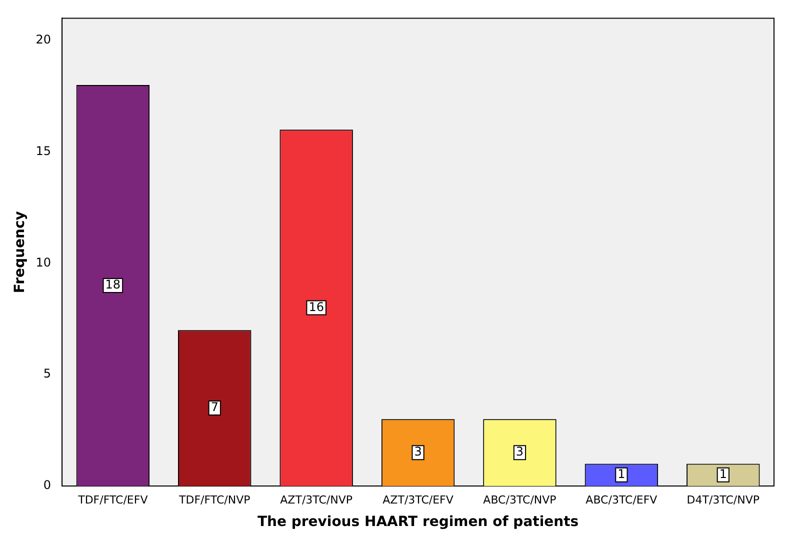 The image size is (786, 543). What do you see at coordinates (622, 499) in the screenshot?
I see `x-tick-label: ABC/3TC/EFV` at bounding box center [622, 499].